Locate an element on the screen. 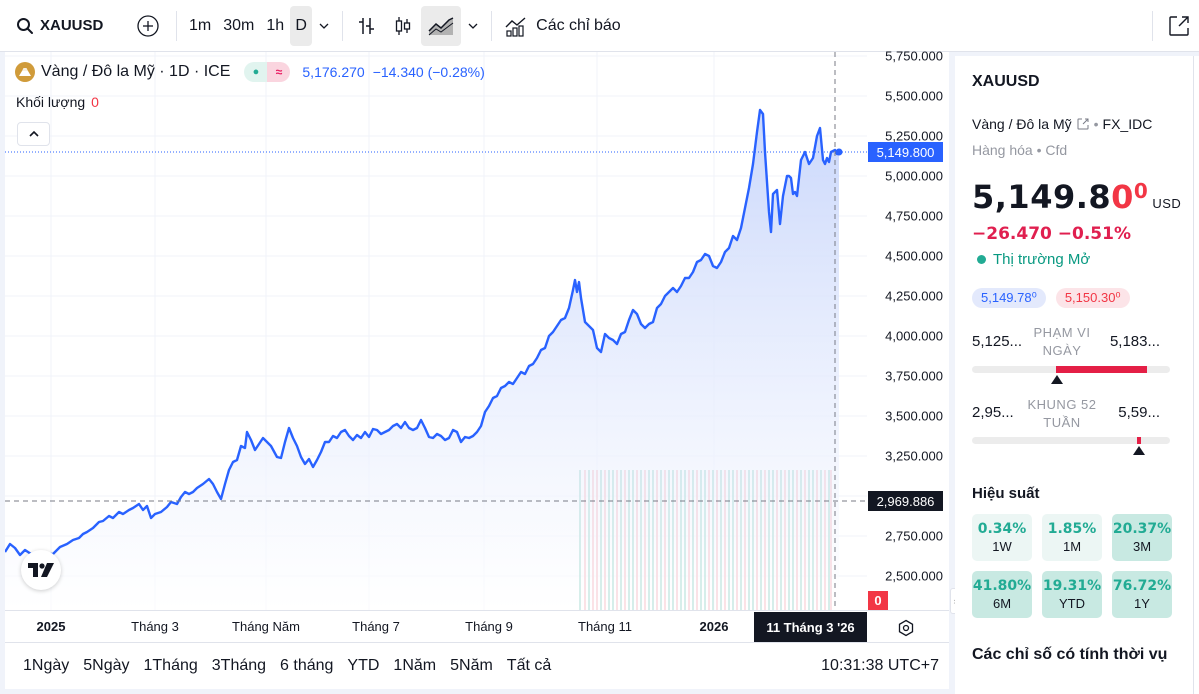 This screenshot has width=1199, height=694. legend-price: 5,176.270 is located at coordinates (333, 72).